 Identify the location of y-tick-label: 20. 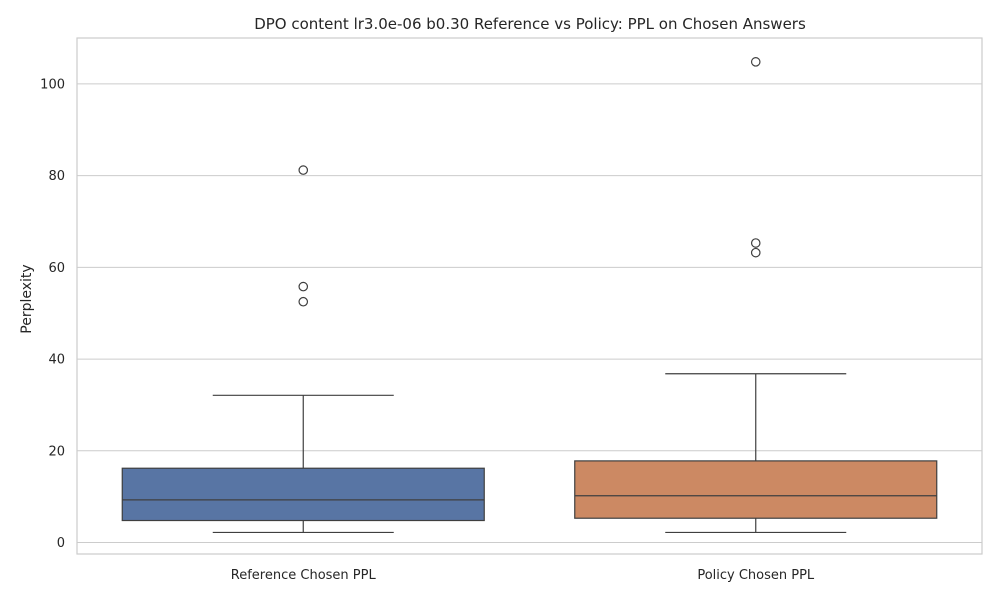
(56, 451).